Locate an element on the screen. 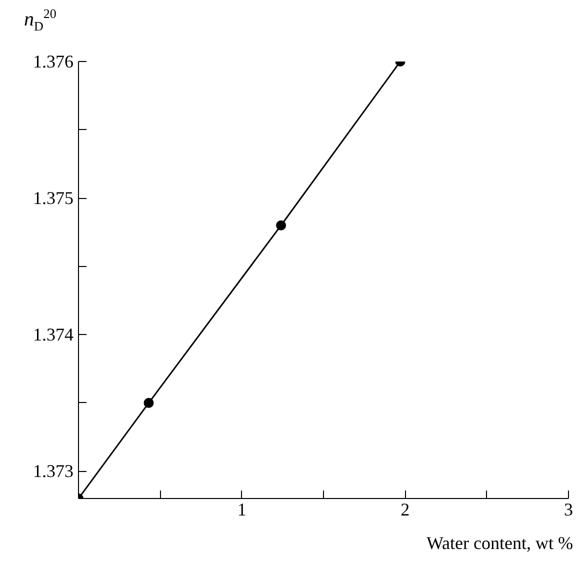 Image resolution: width=578 pixels, height=572 pixels. y-tick-label: 1.376 is located at coordinates (53, 62).